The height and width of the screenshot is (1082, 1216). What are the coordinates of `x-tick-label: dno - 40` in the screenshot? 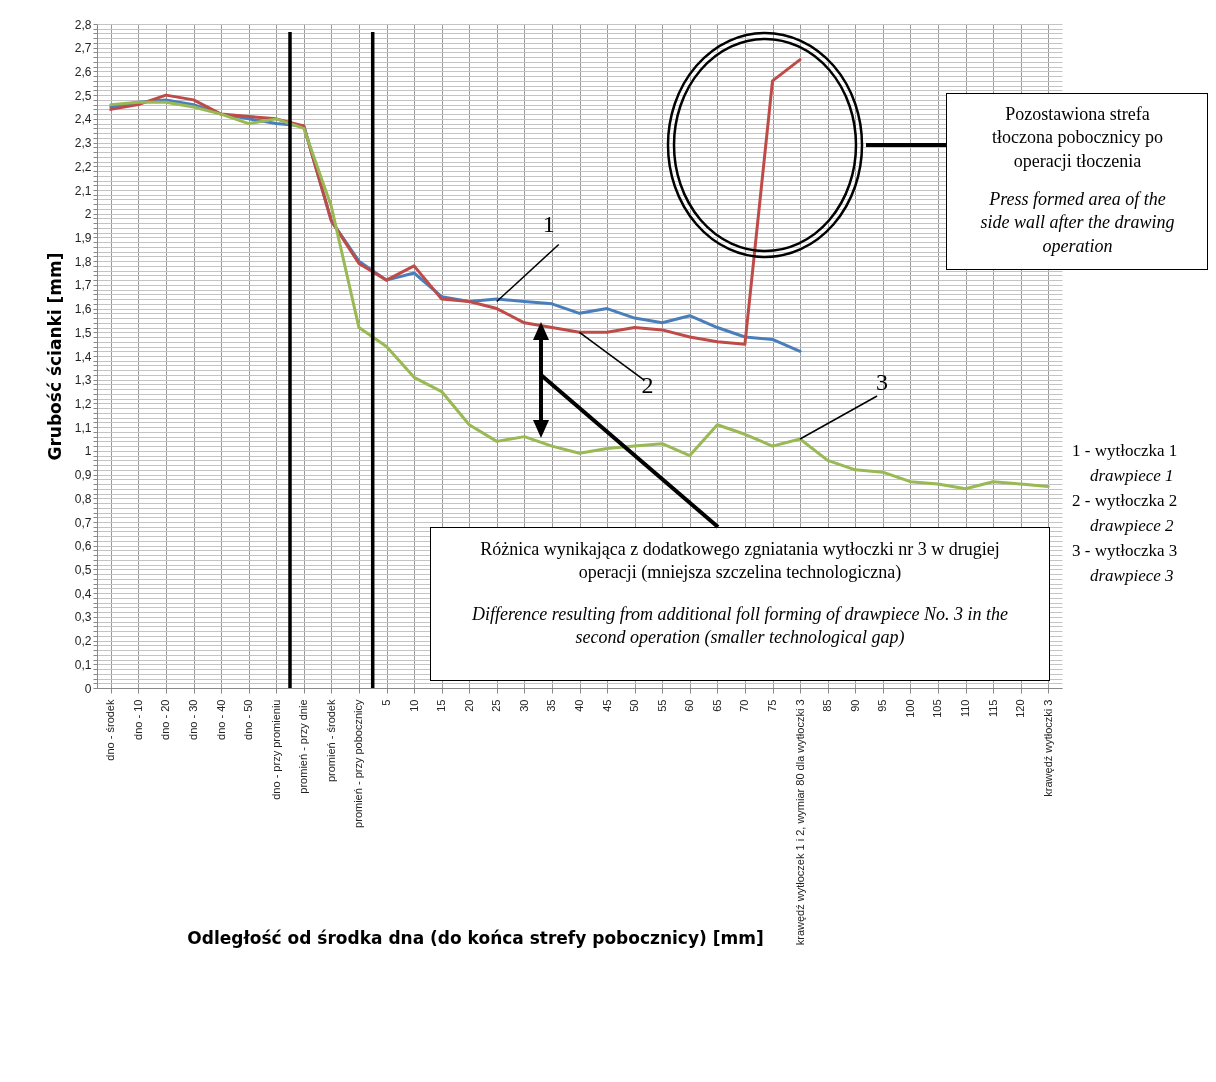 It's located at (220, 719).